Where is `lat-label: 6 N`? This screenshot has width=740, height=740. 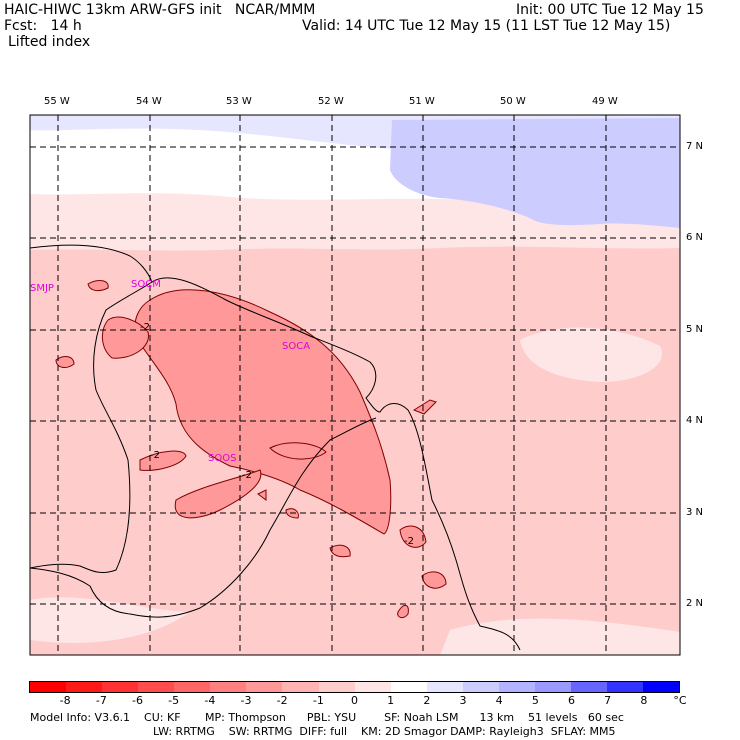
lat-label: 6 N is located at coordinates (695, 237).